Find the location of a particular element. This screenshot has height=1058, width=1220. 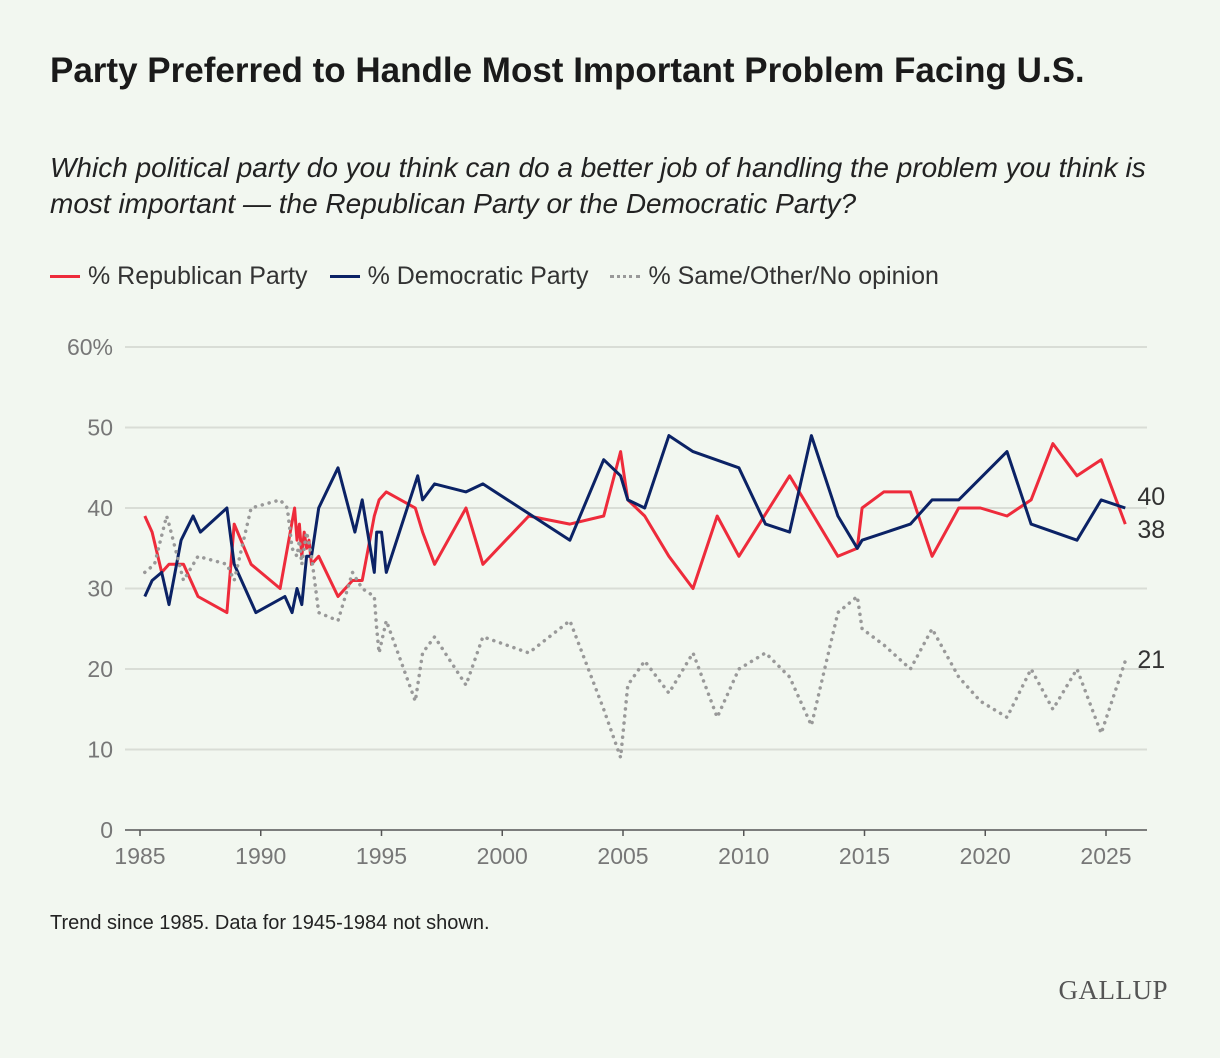

legend-label-democratic: % Democratic Party is located at coordinates (478, 276).